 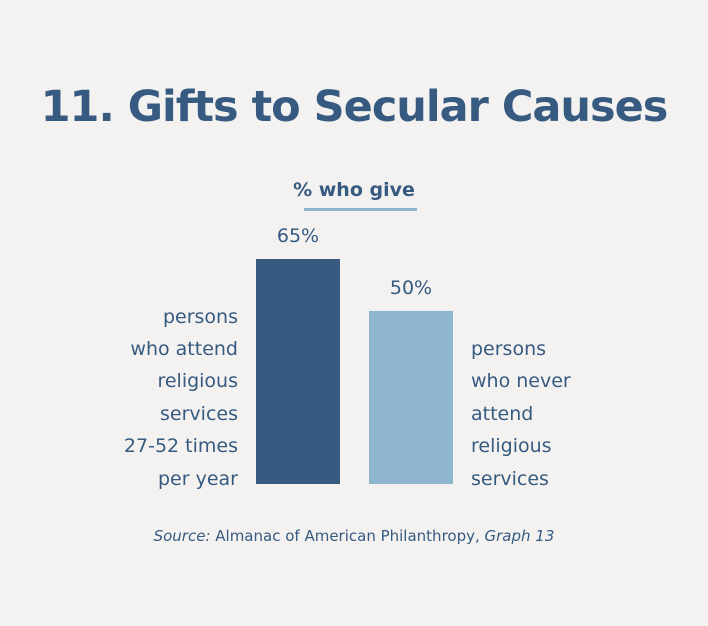 What do you see at coordinates (519, 536) in the screenshot?
I see `source-ref: Graph 13` at bounding box center [519, 536].